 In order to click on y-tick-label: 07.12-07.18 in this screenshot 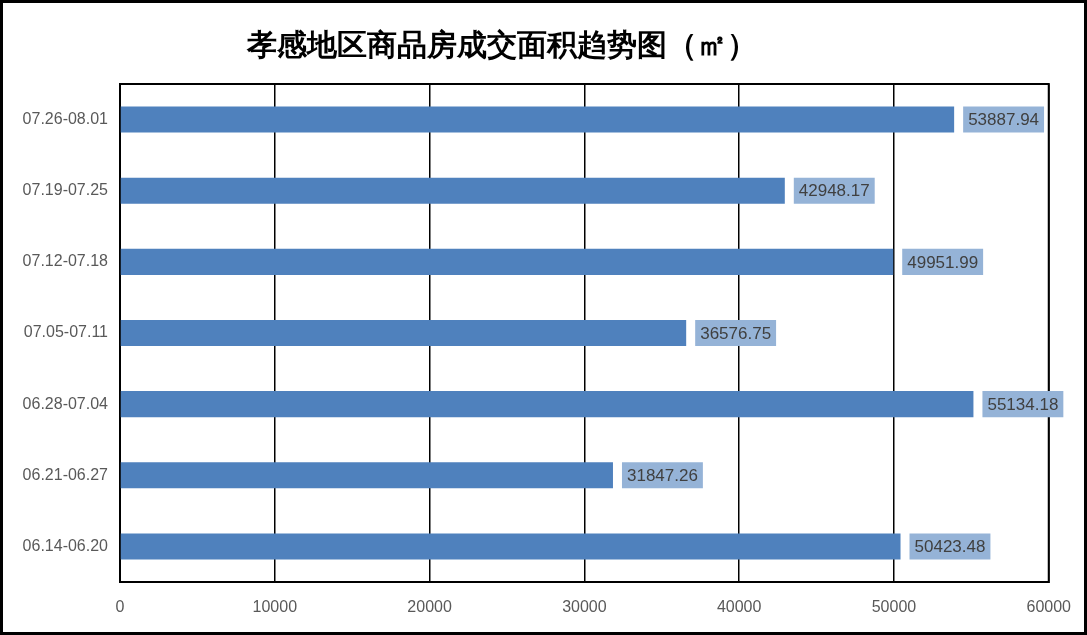, I will do `click(65, 261)`.